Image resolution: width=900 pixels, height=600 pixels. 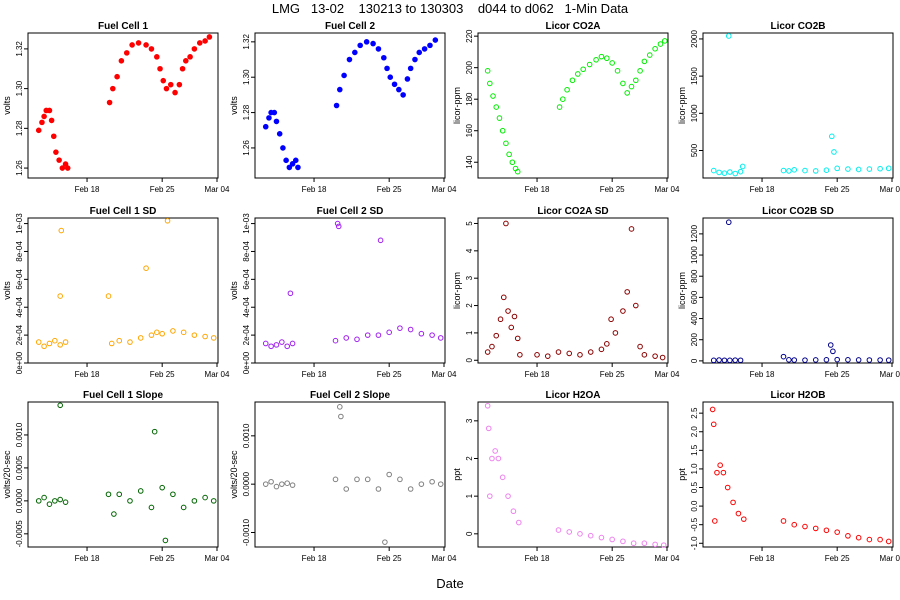 I want to click on panel-title: Licor CO2B SD, so click(x=798, y=211).